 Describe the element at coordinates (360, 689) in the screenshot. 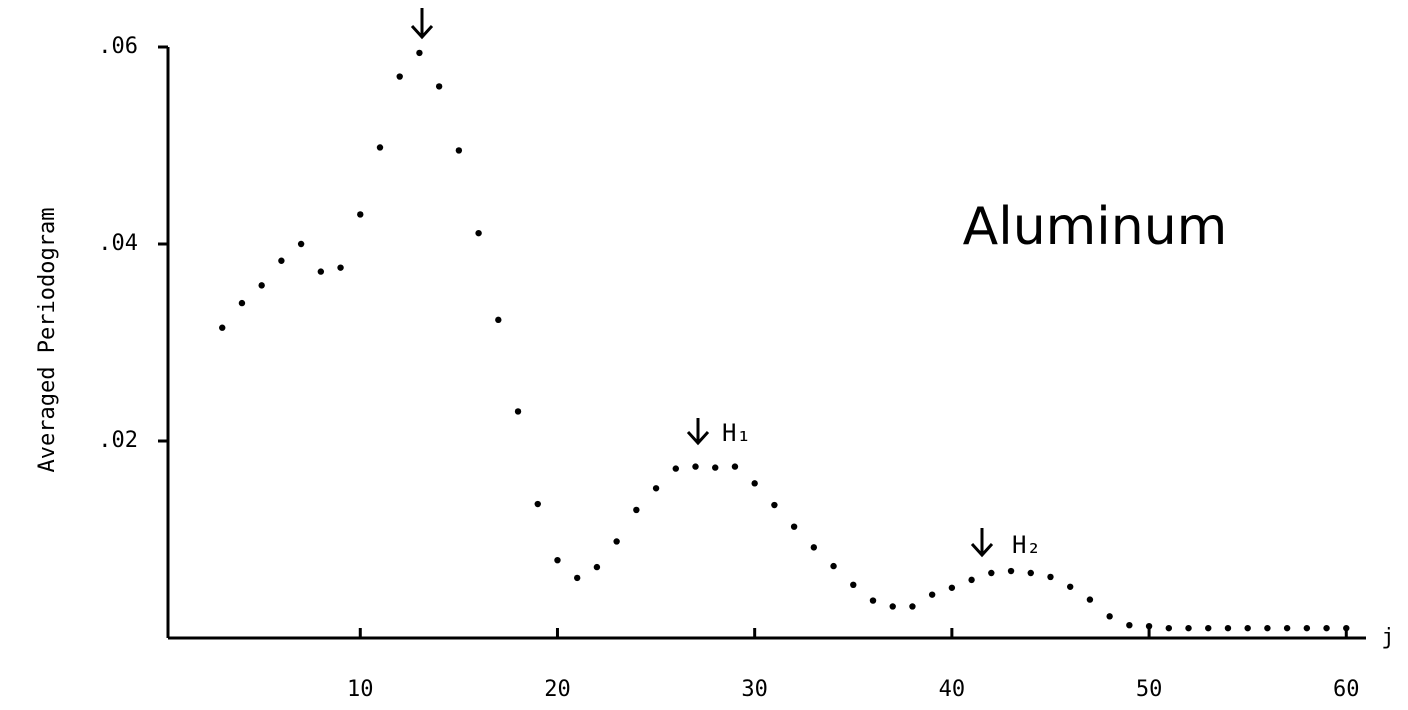

I see `x-tick-label: 10` at that location.